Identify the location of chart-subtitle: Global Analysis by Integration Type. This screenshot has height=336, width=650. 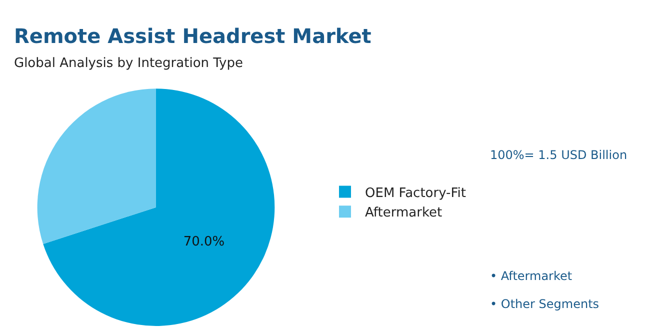
(128, 63).